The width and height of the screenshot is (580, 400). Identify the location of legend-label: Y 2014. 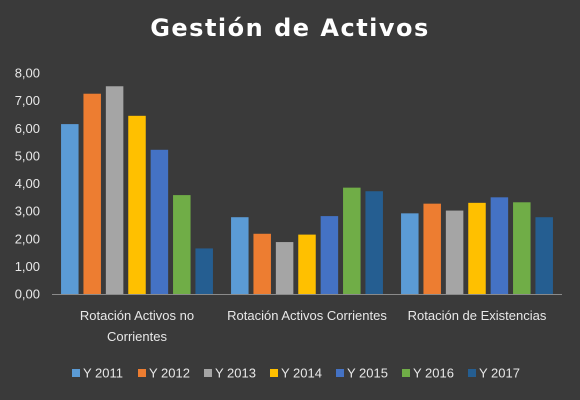
(301, 373).